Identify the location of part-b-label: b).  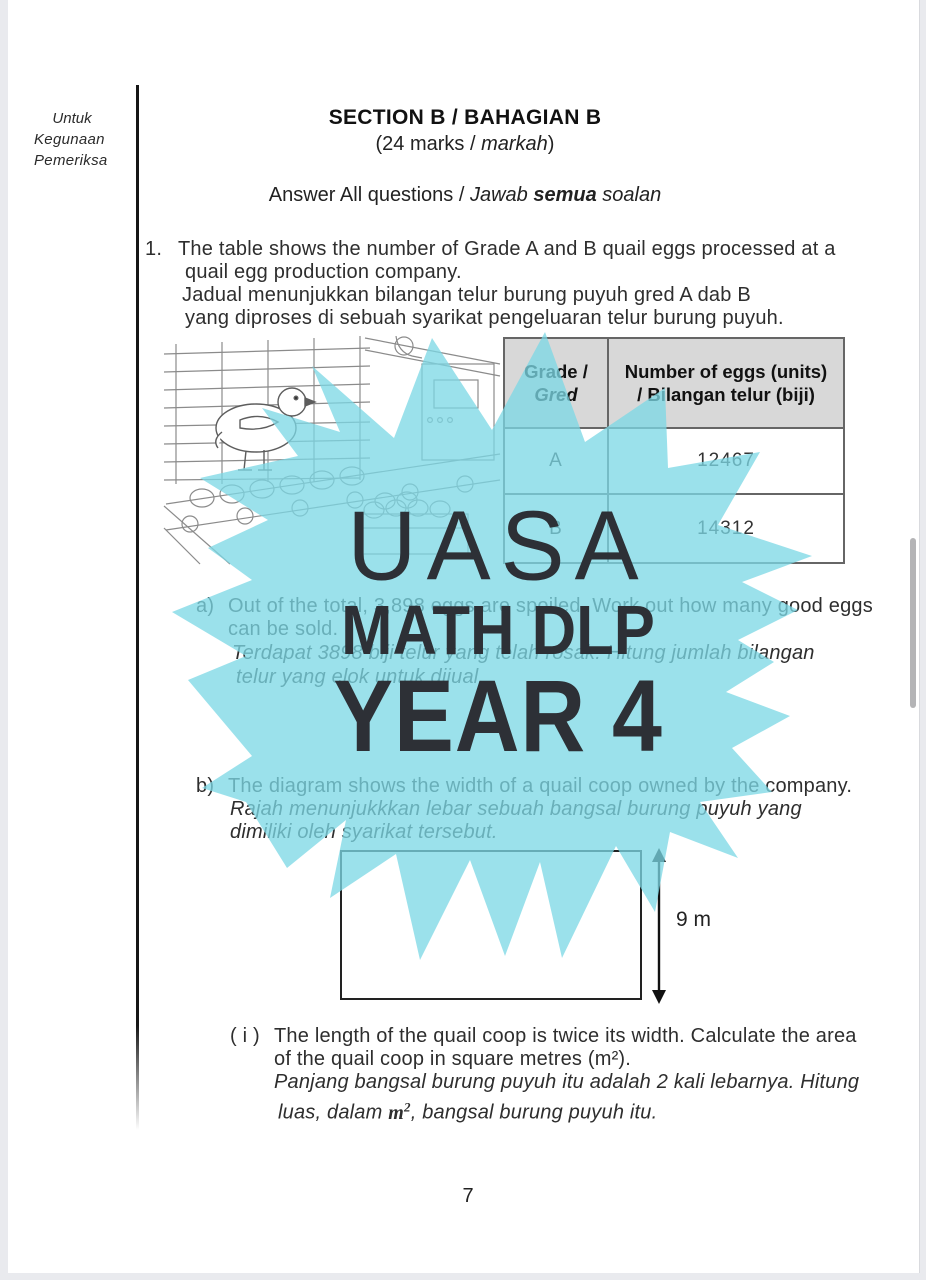
(205, 786).